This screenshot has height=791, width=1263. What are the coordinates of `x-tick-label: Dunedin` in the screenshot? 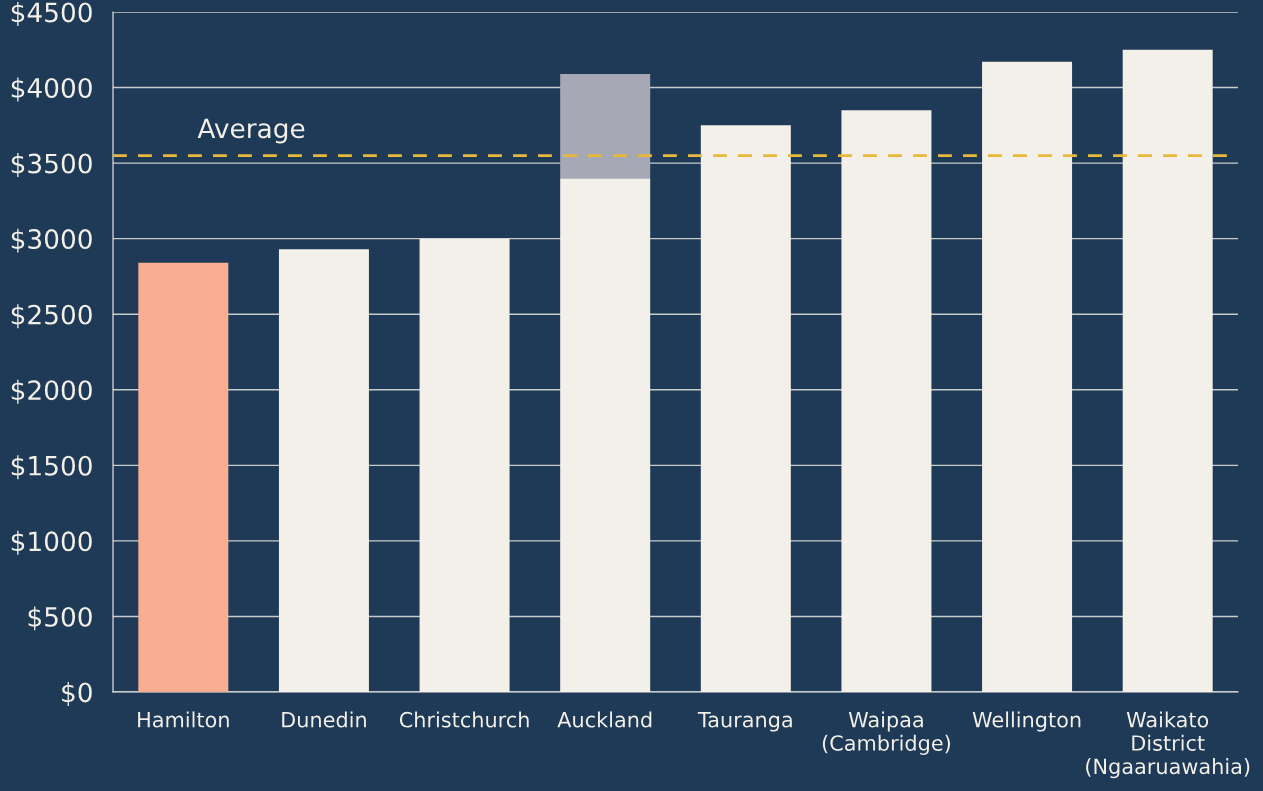 It's located at (324, 719).